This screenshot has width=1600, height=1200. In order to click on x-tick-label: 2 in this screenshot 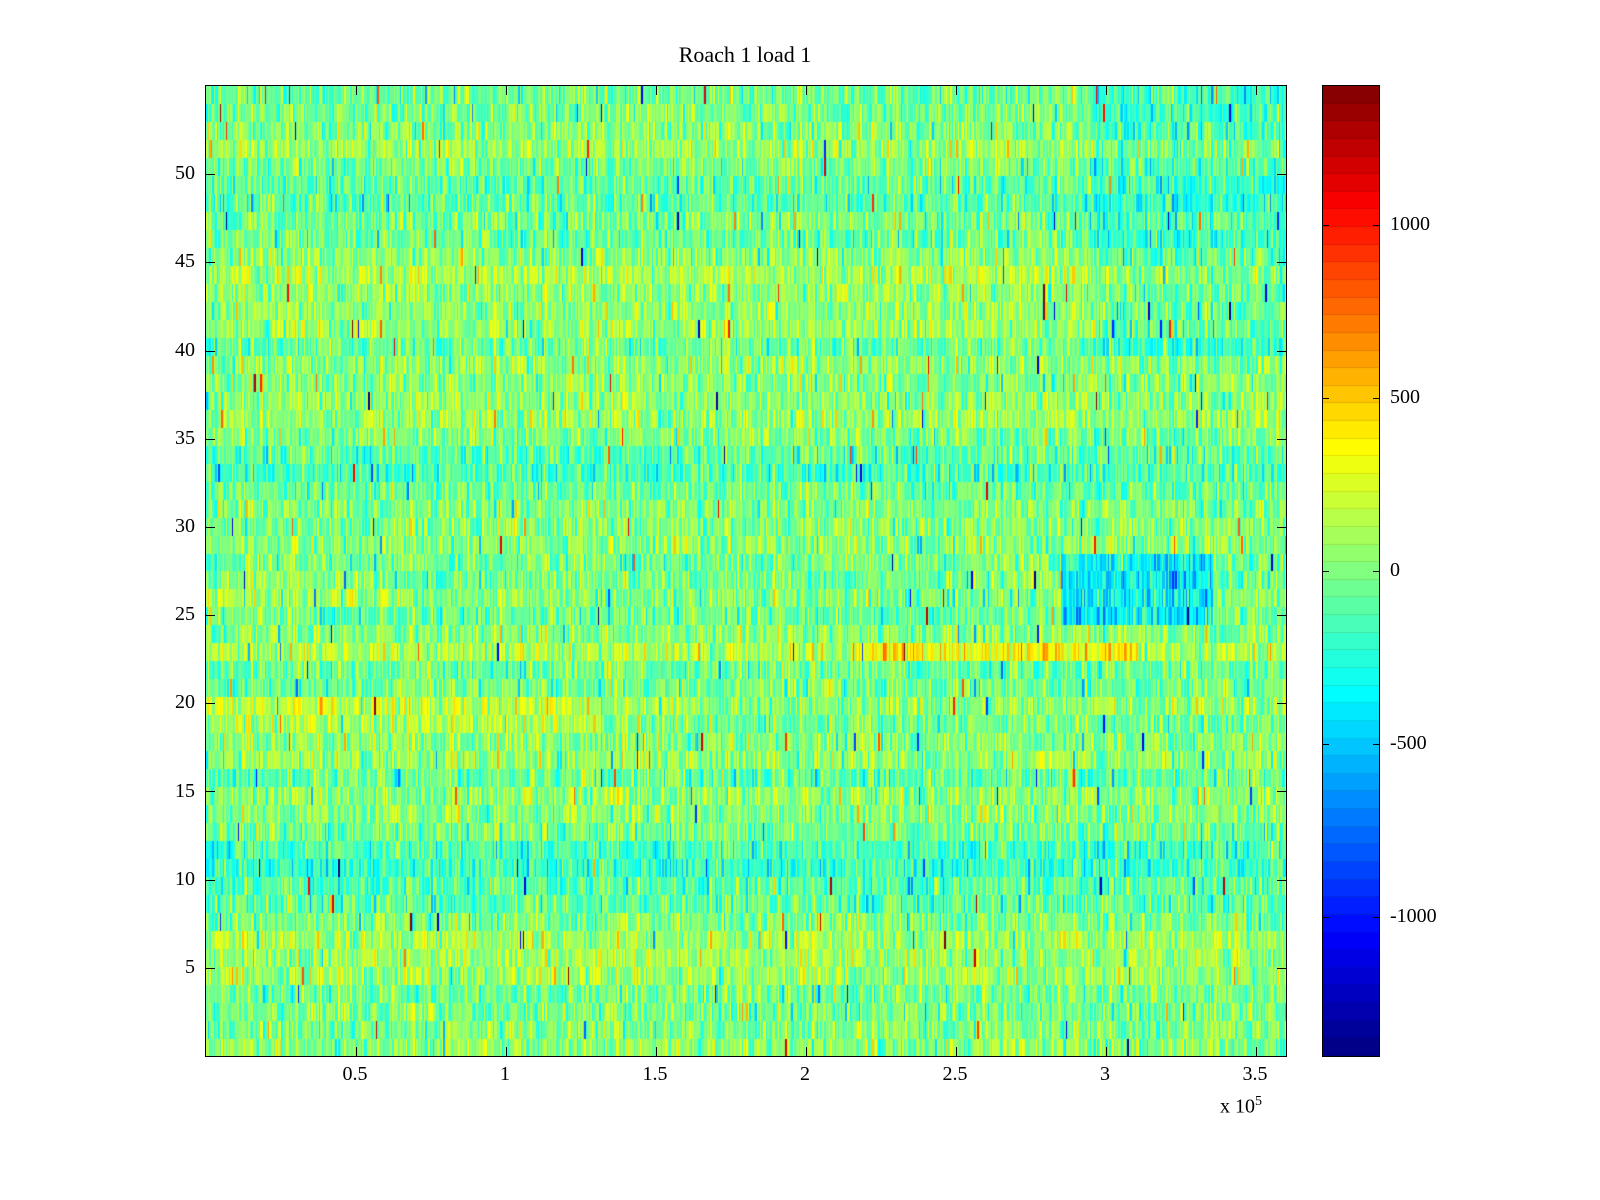, I will do `click(805, 1074)`.